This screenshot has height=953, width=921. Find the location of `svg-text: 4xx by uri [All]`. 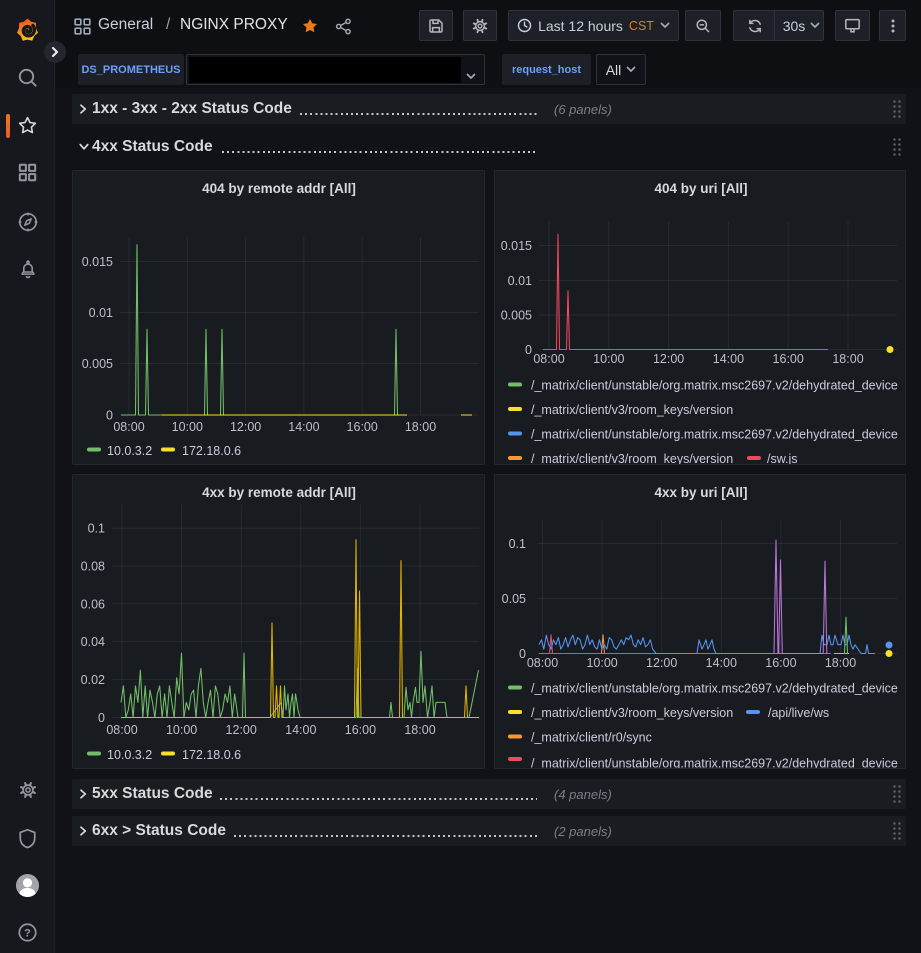

svg-text: 4xx by uri [All] is located at coordinates (700, 492).